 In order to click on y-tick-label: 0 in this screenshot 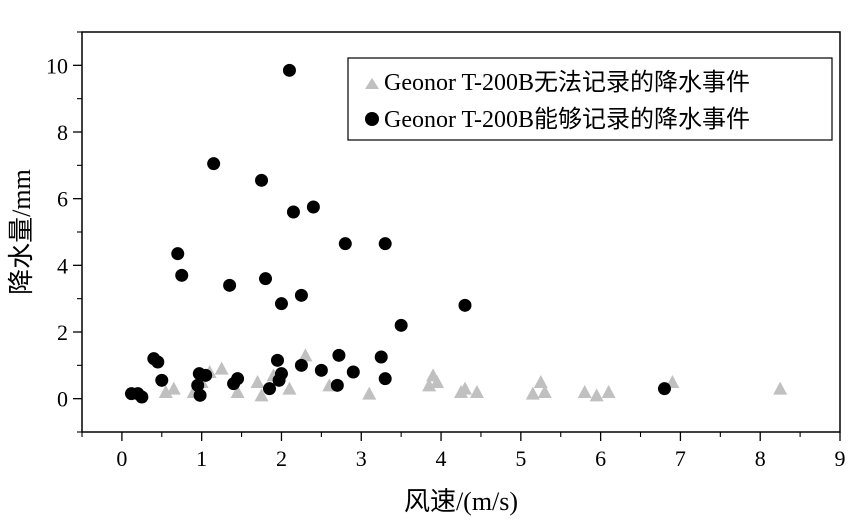, I will do `click(62, 399)`.